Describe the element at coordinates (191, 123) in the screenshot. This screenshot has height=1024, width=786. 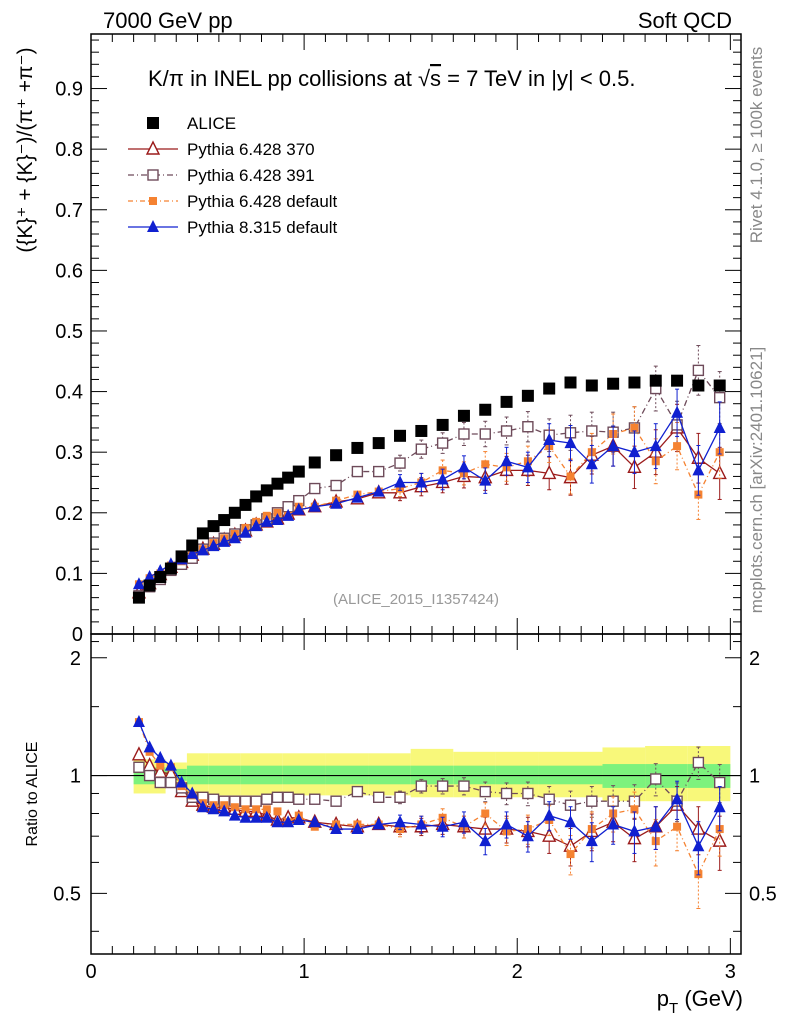
I see `legend-item-alice: ALICE` at that location.